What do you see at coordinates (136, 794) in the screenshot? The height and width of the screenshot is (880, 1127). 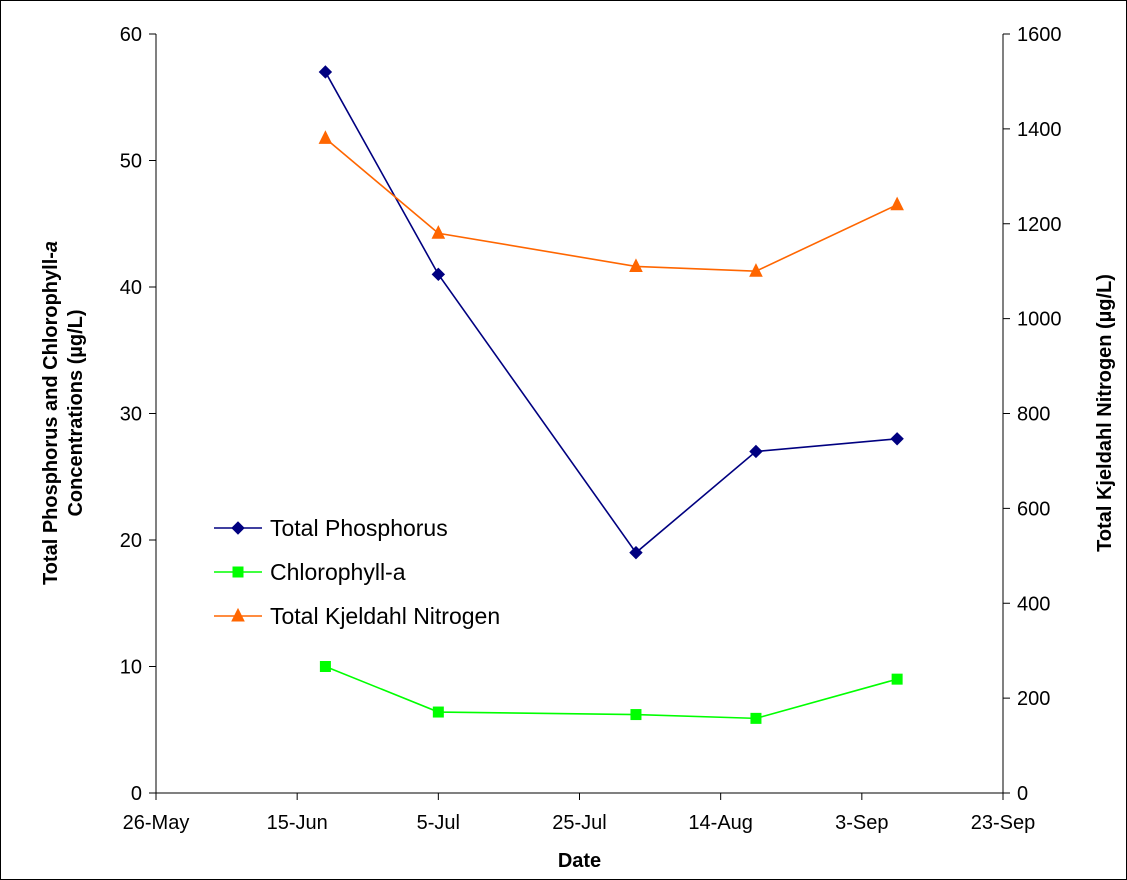 I see `y-tick-label-left: 0` at bounding box center [136, 794].